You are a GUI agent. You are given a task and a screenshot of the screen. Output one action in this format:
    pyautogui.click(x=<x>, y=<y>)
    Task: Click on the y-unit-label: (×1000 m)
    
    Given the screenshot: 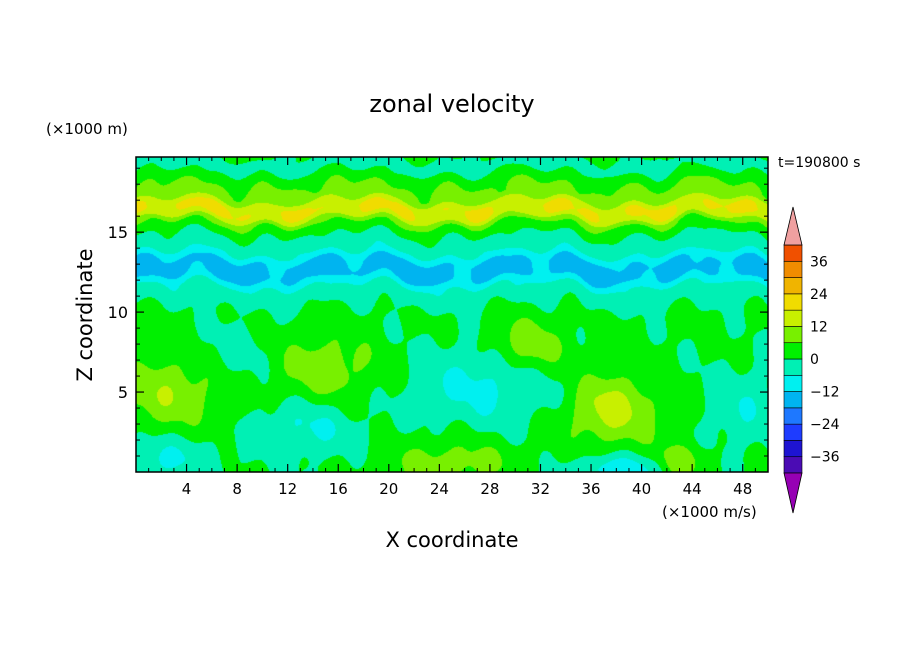 What is the action you would take?
    pyautogui.click(x=87, y=129)
    